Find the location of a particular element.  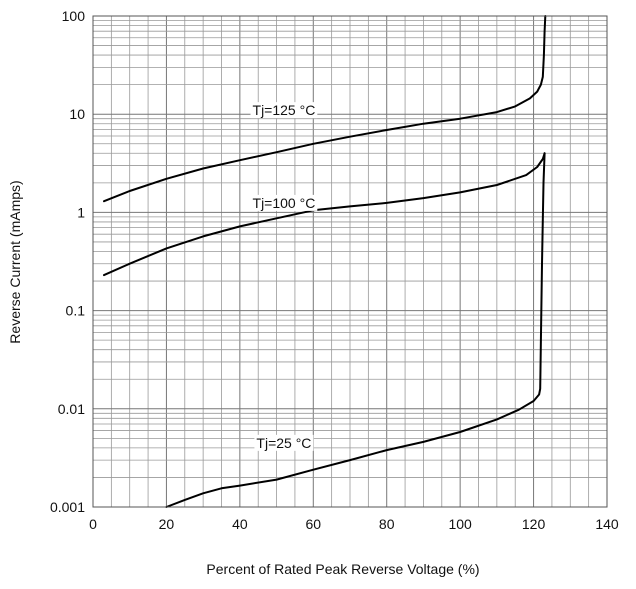

series-label-text: Tj=25 °C is located at coordinates (283, 443).